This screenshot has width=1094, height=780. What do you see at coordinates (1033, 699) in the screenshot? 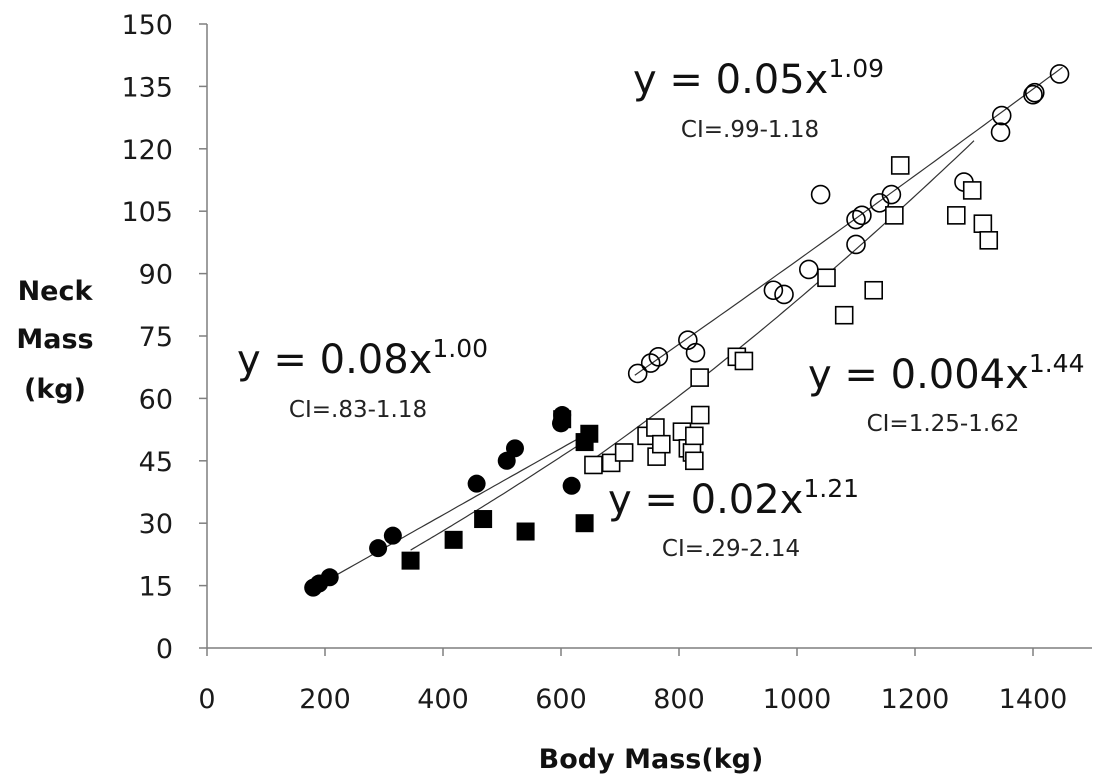
I see `x-tick-label: 1400` at bounding box center [1033, 699].